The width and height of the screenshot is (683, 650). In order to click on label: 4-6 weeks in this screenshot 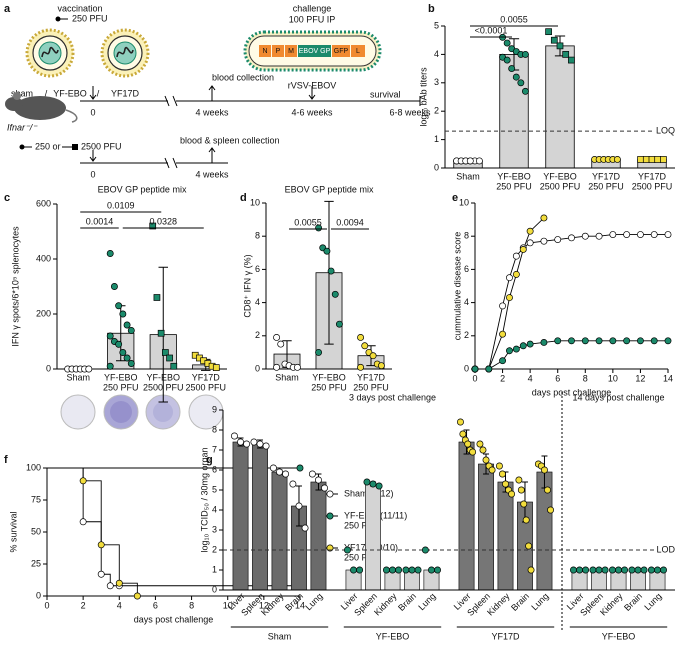, I will do `click(312, 112)`.